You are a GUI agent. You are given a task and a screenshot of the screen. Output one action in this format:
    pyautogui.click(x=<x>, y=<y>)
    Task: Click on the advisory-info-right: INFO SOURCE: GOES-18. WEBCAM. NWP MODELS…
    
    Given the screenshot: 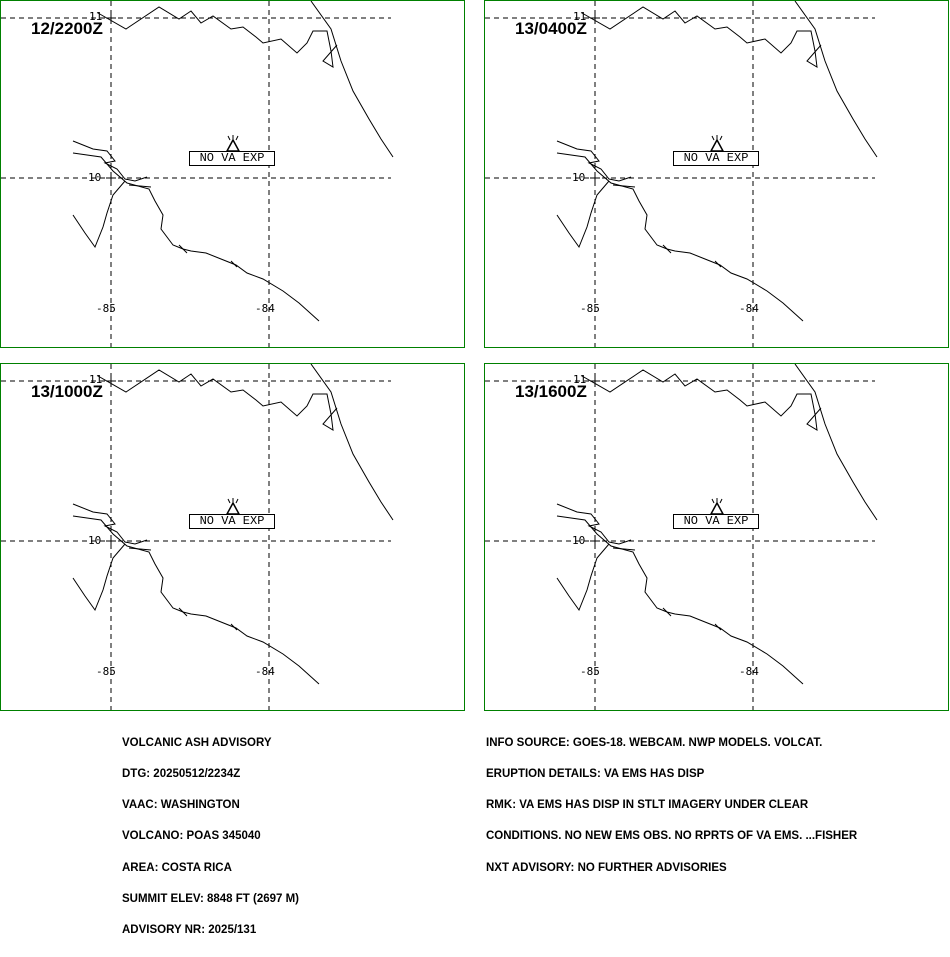 What is the action you would take?
    pyautogui.click(x=671, y=805)
    